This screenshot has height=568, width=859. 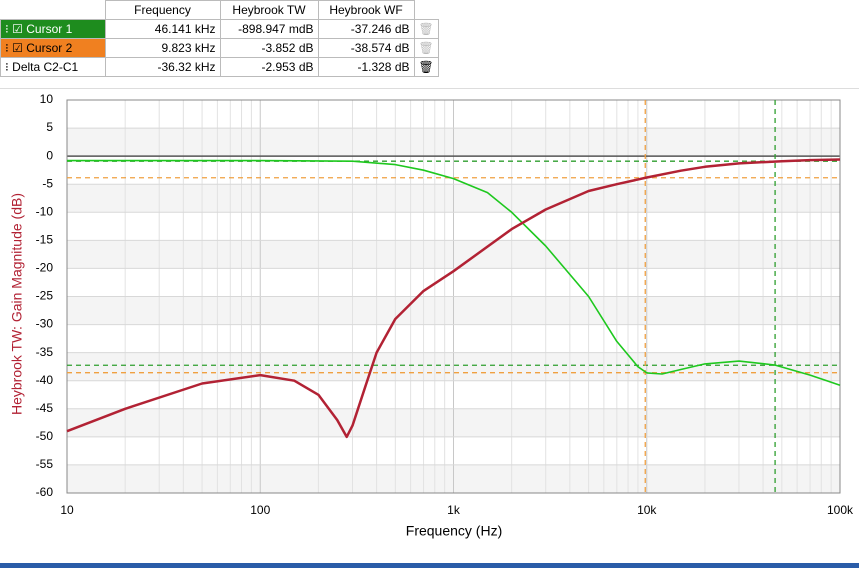 I want to click on y-tick-label: -20, so click(x=45, y=268).